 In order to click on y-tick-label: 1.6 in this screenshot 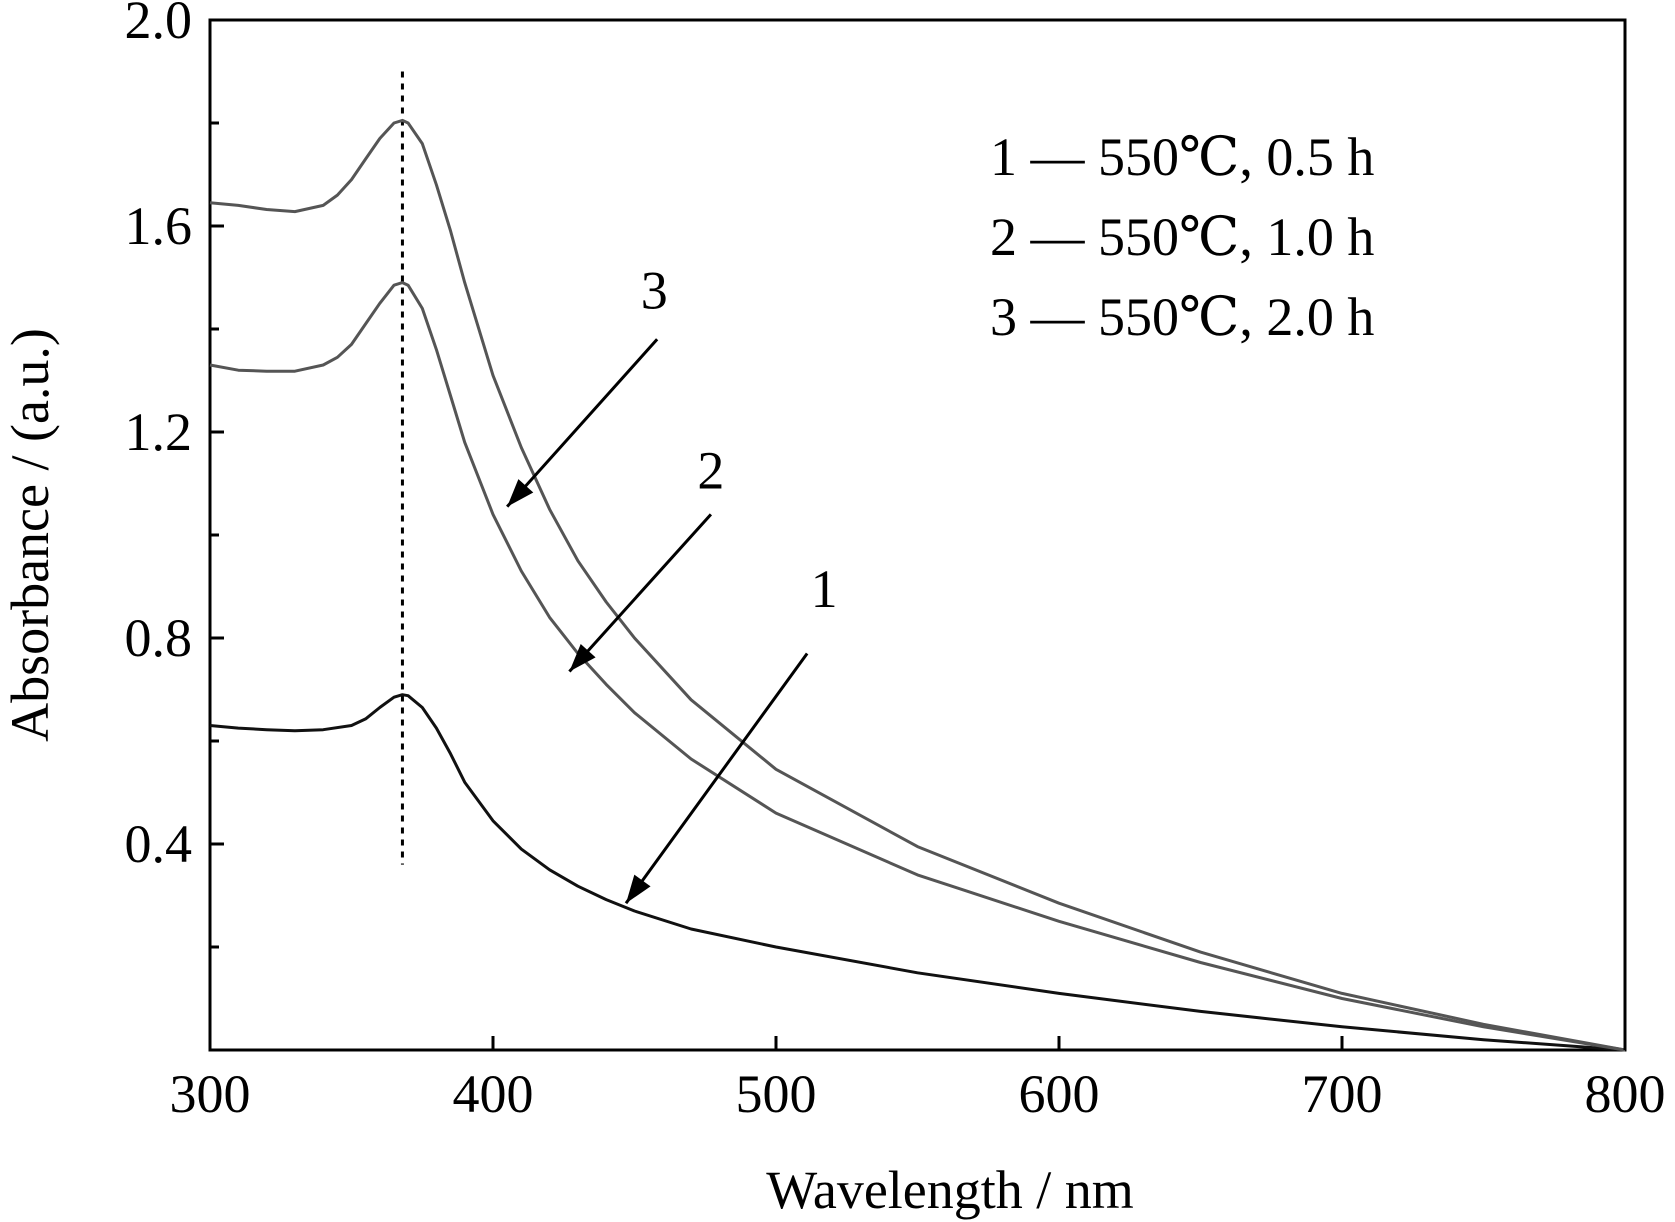, I will do `click(159, 226)`.